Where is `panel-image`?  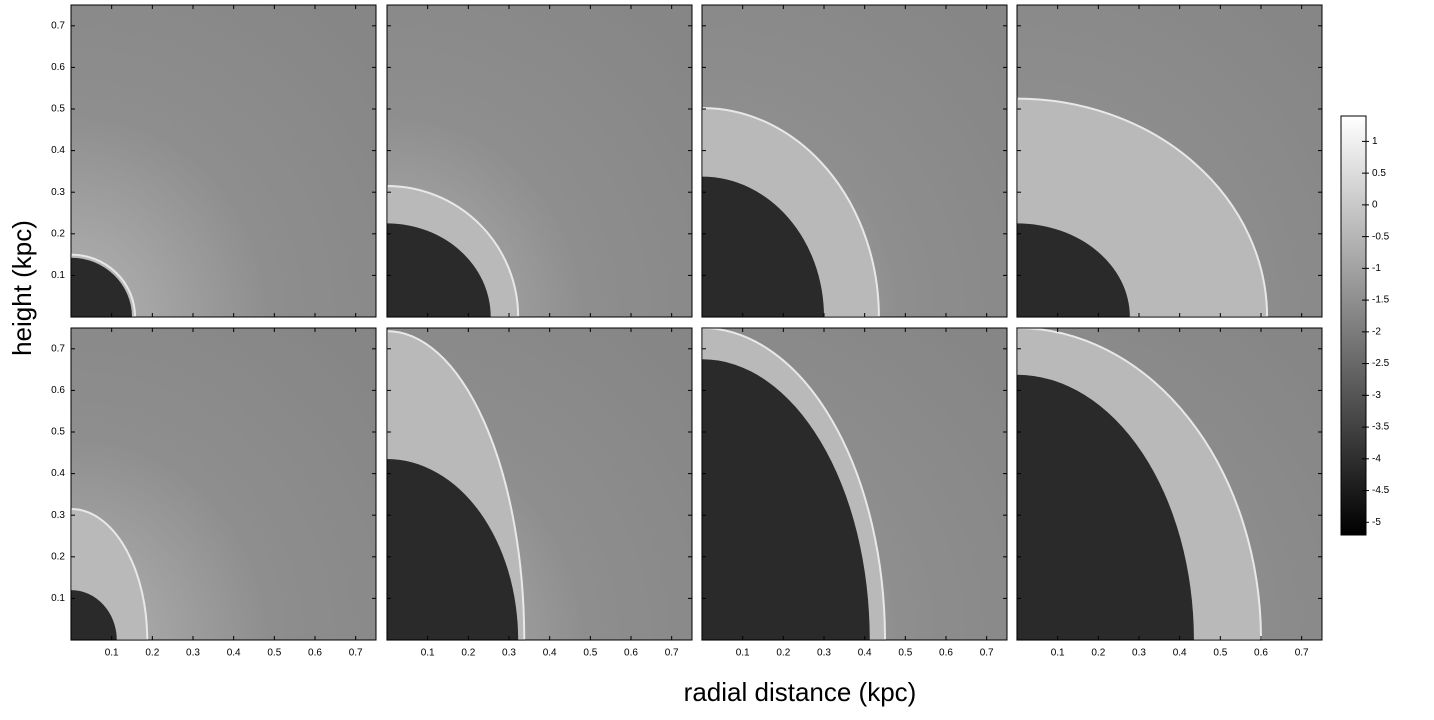
panel-image is located at coordinates (223, 161).